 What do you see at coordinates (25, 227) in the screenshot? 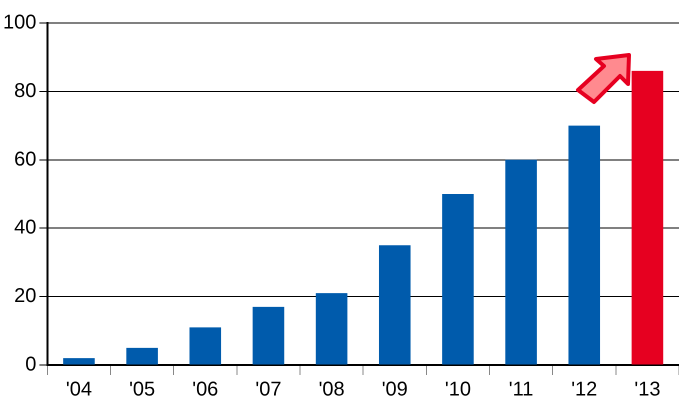
I see `y-tick-label: 40` at bounding box center [25, 227].